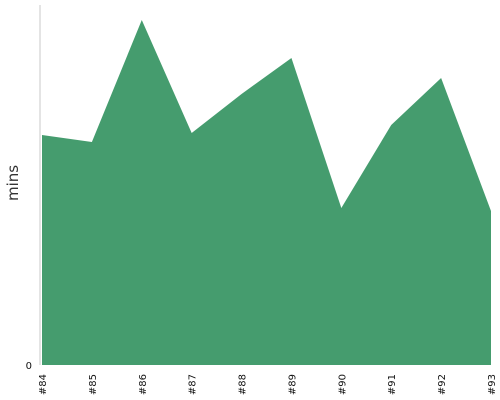 Image resolution: width=500 pixels, height=400 pixels. I want to click on y-tick-labels: 0, so click(29, 366).